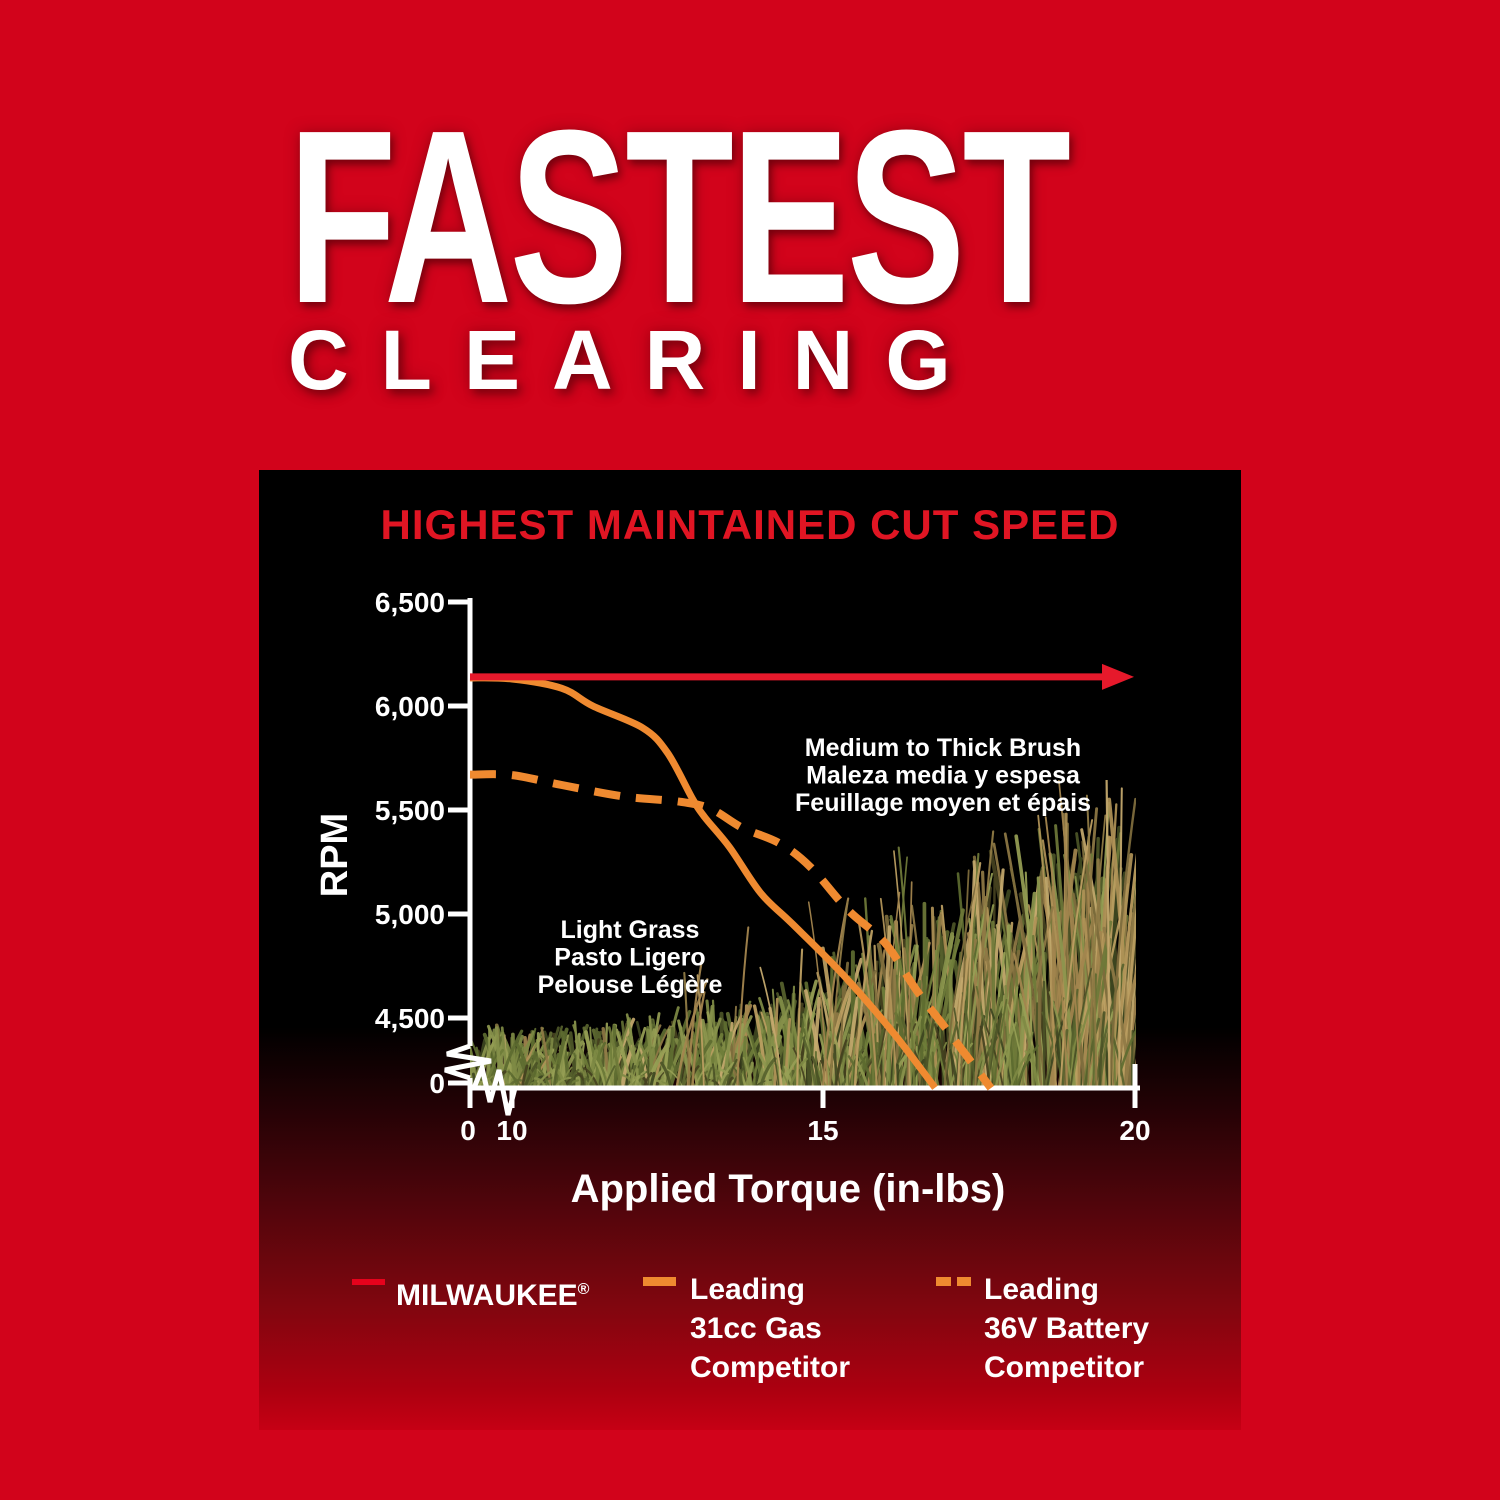  Describe the element at coordinates (679, 217) in the screenshot. I see `headline-fastest: FASTEST` at that location.